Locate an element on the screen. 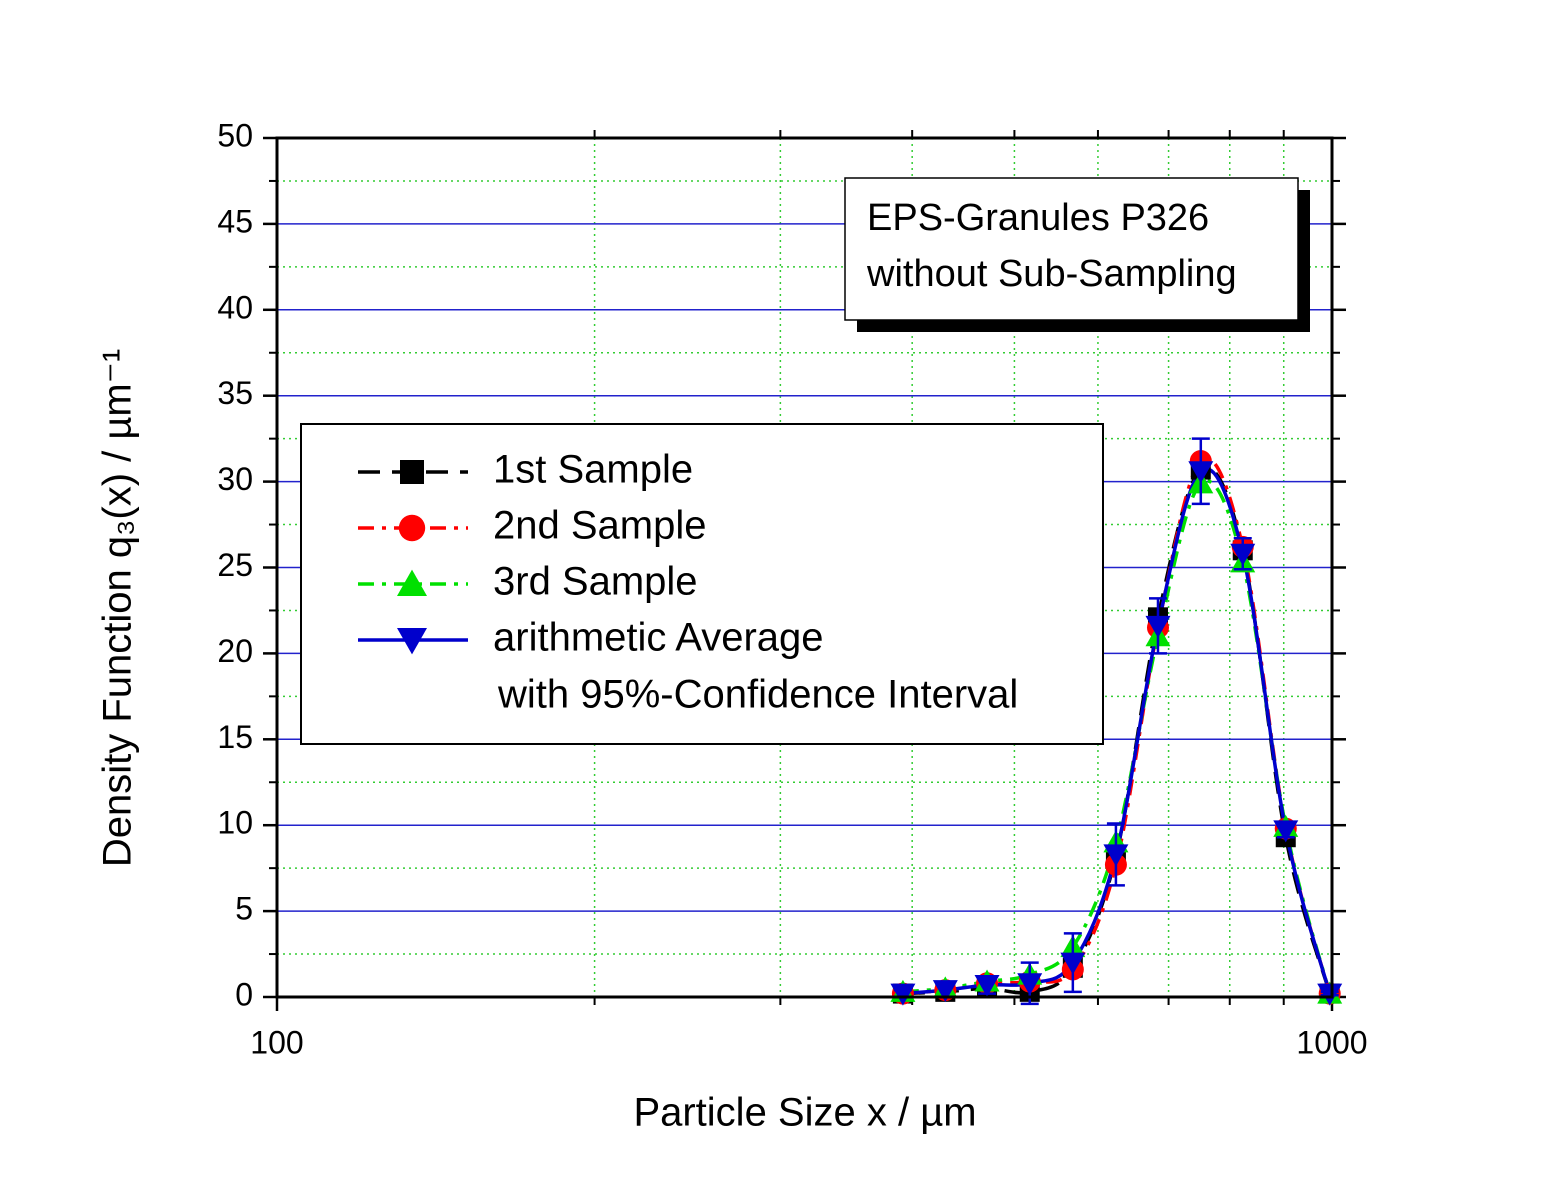 This screenshot has height=1195, width=1547. y-tick-label: 35 is located at coordinates (235, 393).